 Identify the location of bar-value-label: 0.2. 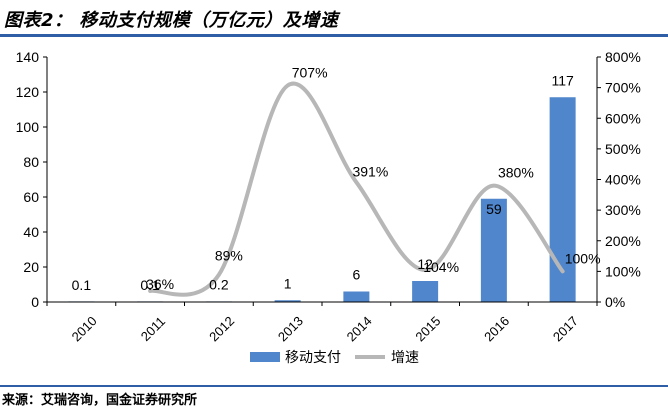
(219, 285).